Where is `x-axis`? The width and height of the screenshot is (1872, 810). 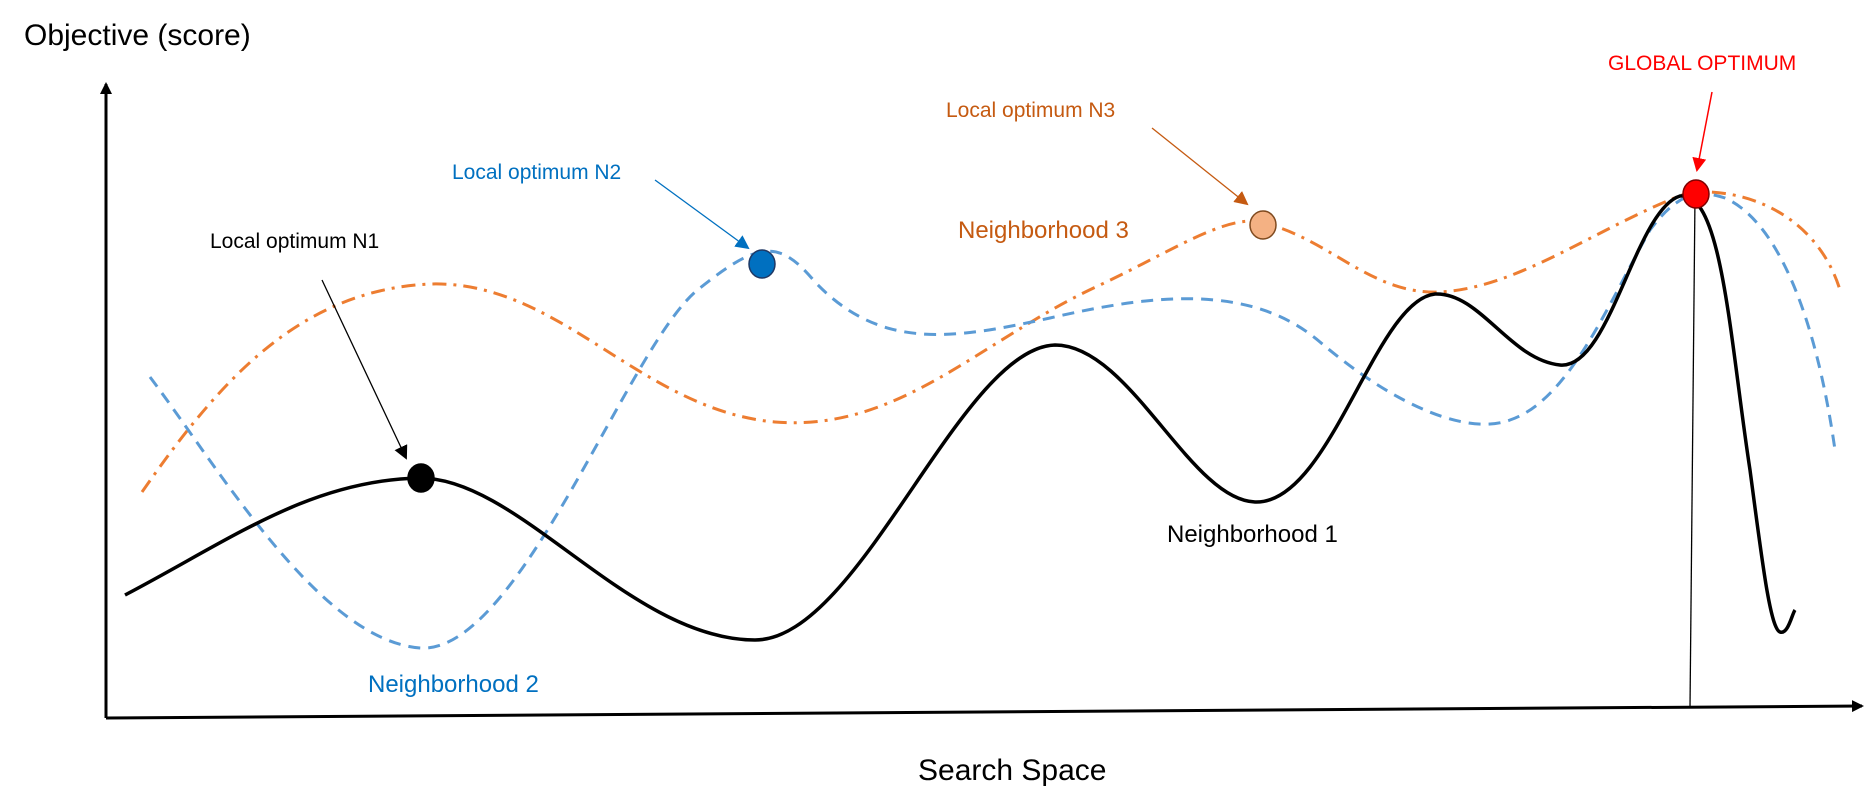 x-axis is located at coordinates (984, 710).